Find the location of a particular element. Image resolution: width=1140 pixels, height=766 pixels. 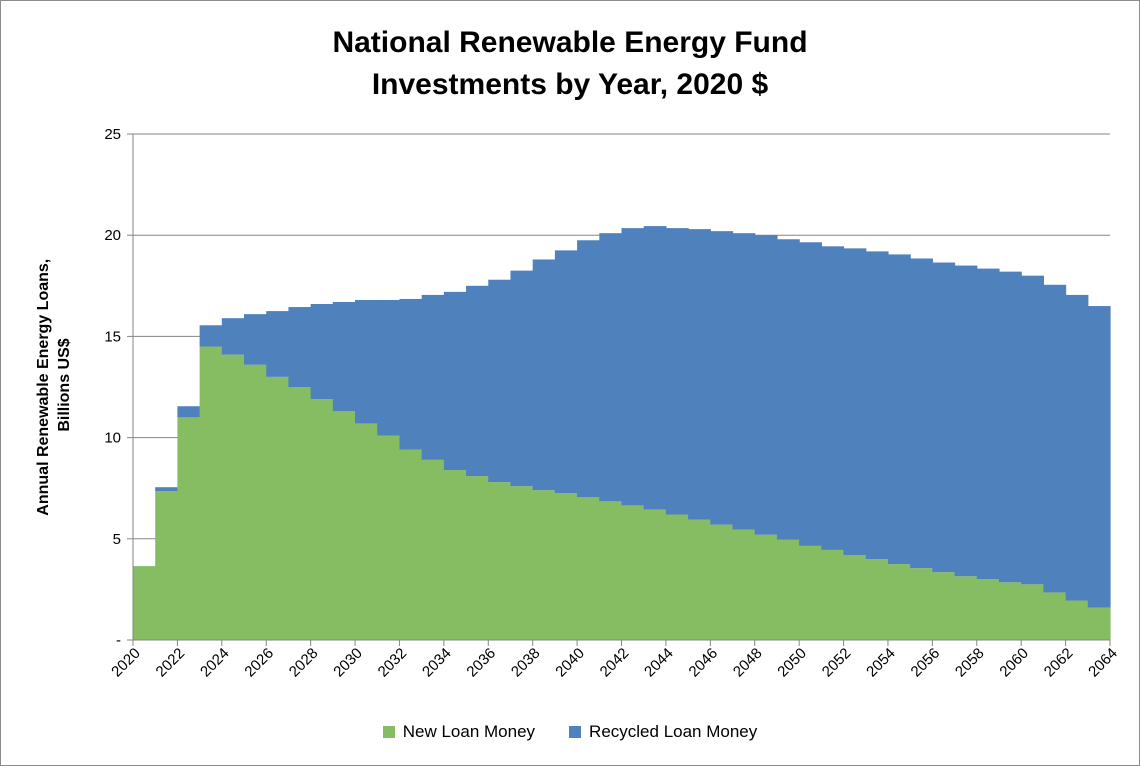

bar-recycled-loan-2055 is located at coordinates (899, 409).